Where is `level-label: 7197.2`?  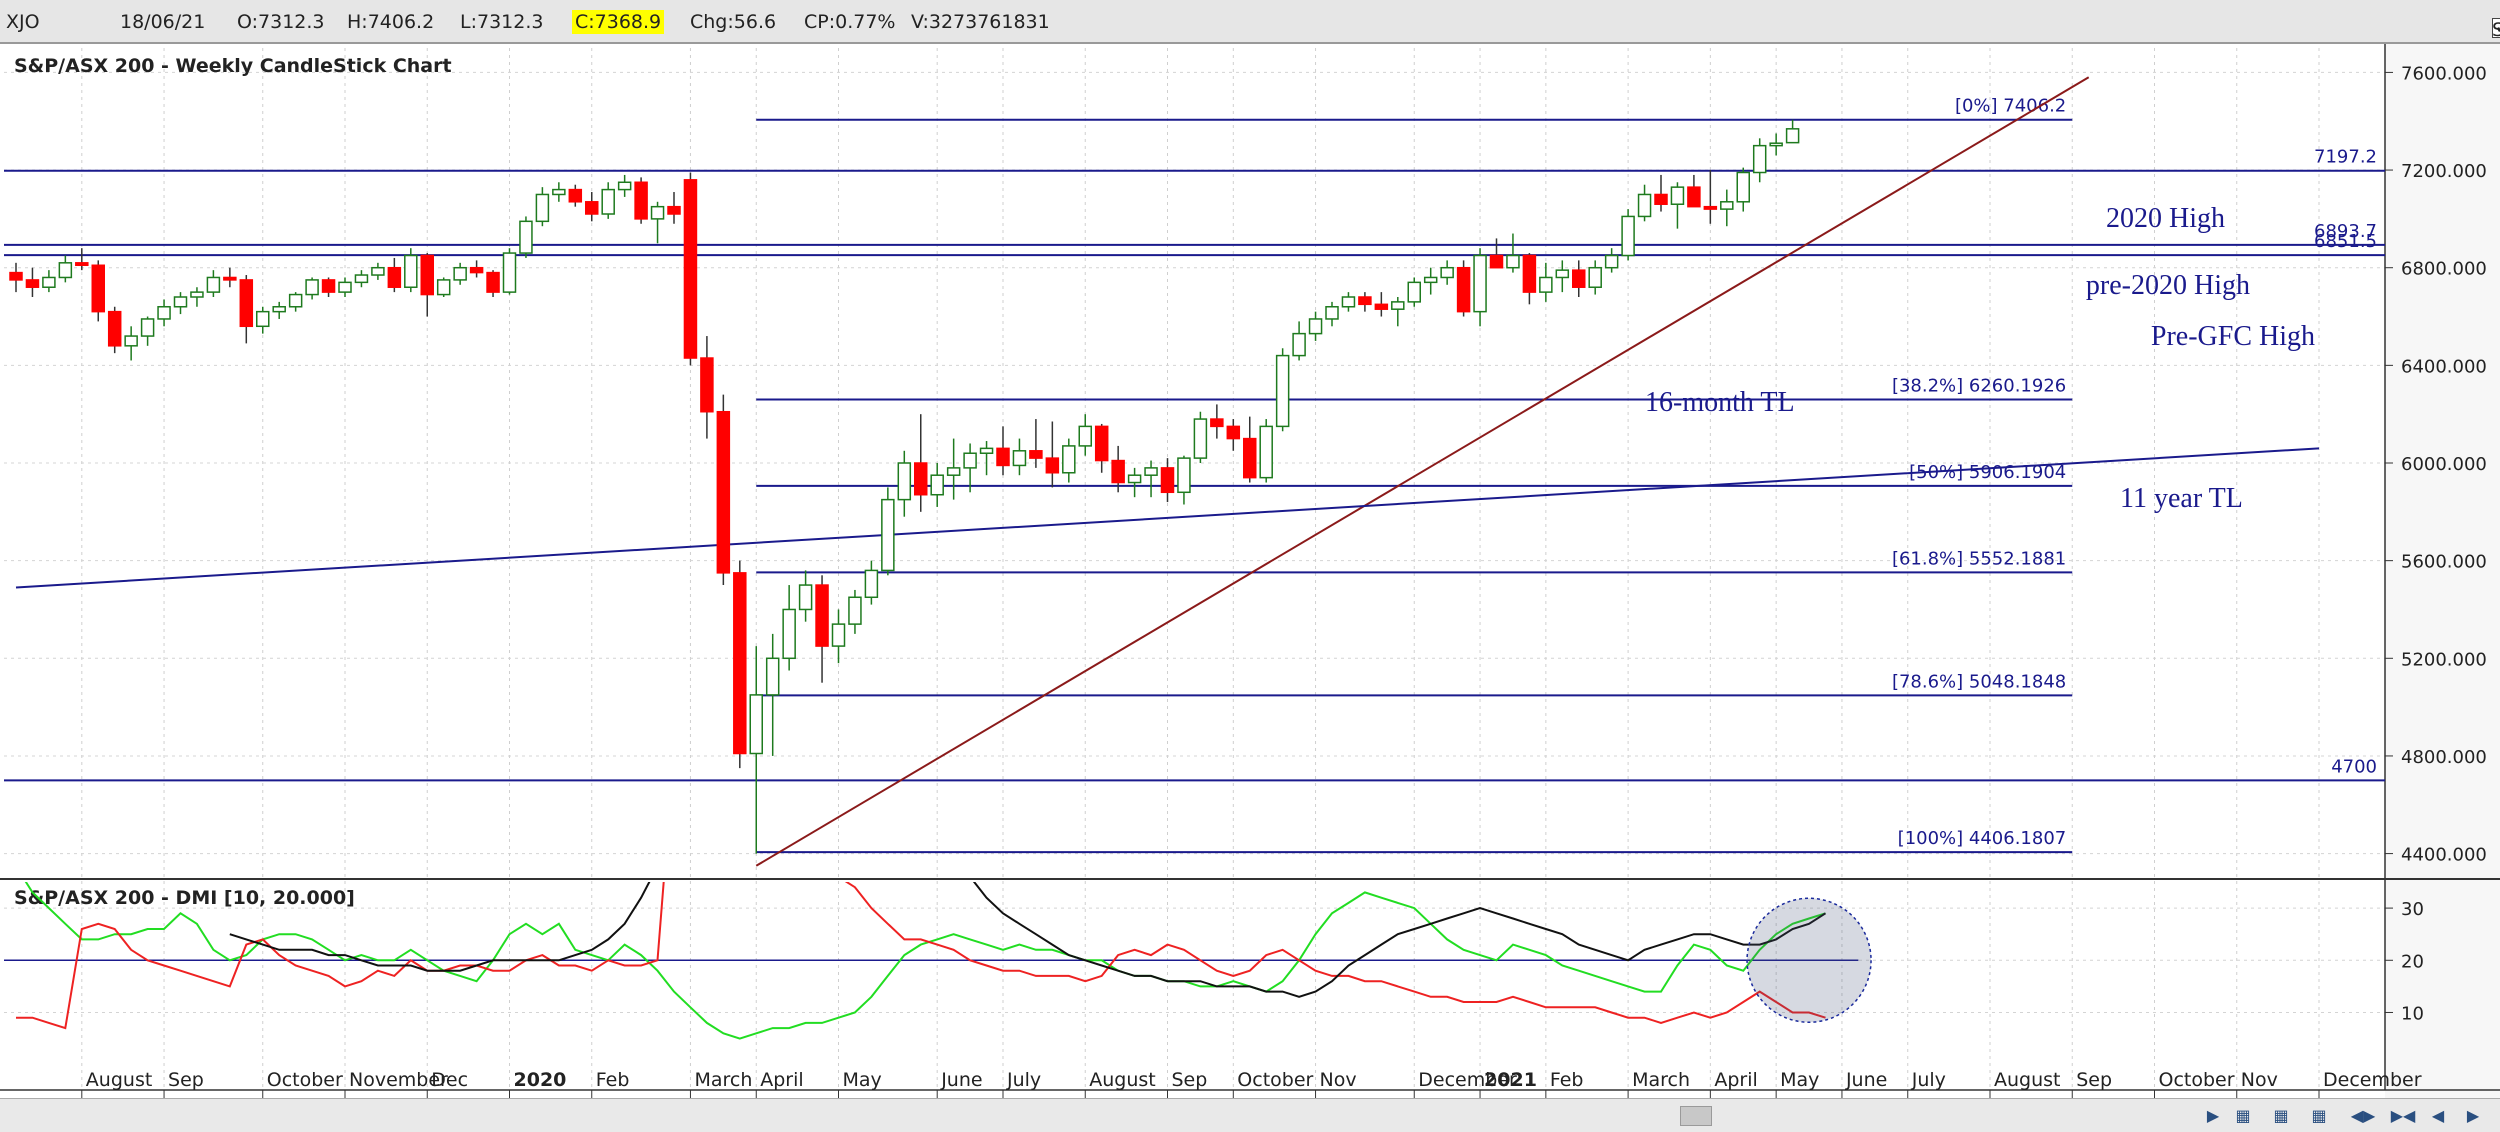
level-label: 7197.2 is located at coordinates (2345, 157).